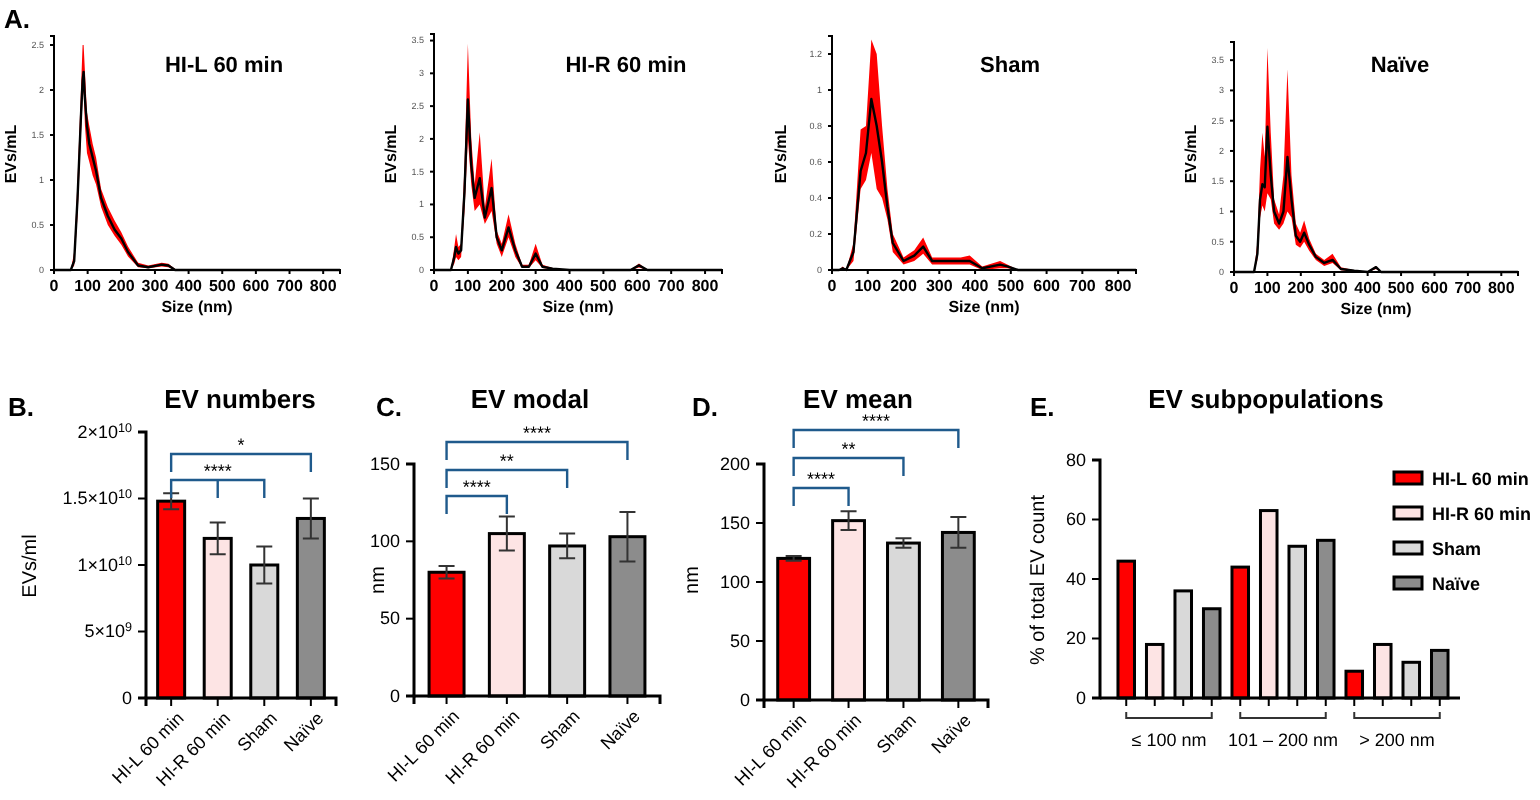  What do you see at coordinates (734, 463) in the screenshot?
I see `y-tick-label: 200` at bounding box center [734, 463].